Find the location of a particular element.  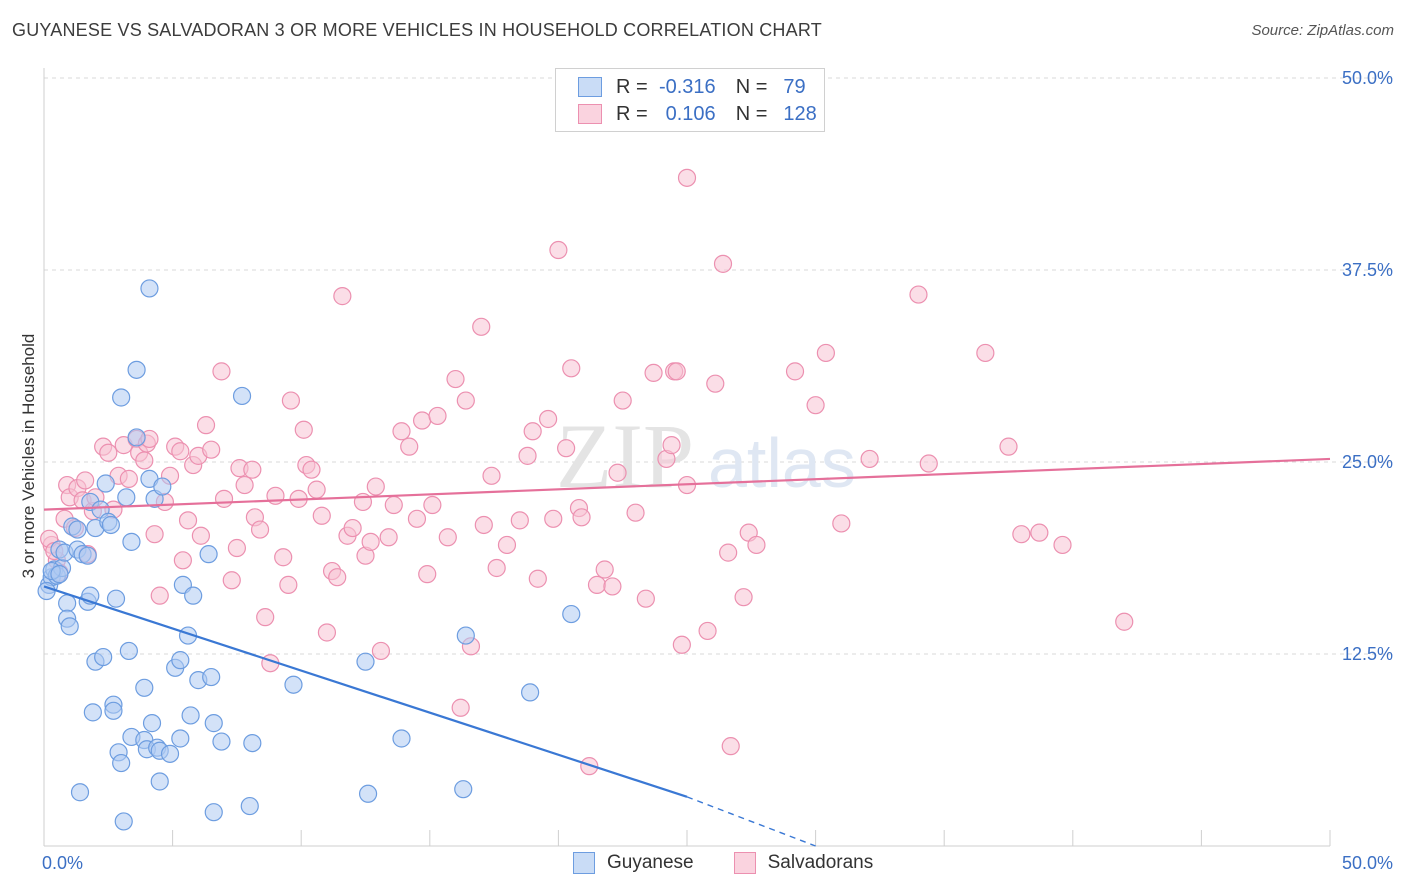

y-tick-label: 37.5% is located at coordinates (1367, 270).